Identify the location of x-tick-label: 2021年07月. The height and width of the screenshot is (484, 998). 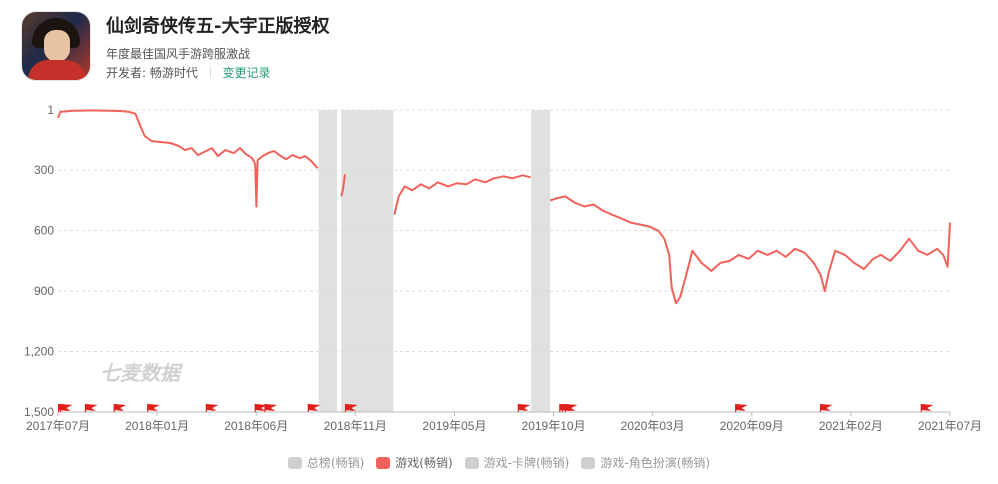
(950, 426).